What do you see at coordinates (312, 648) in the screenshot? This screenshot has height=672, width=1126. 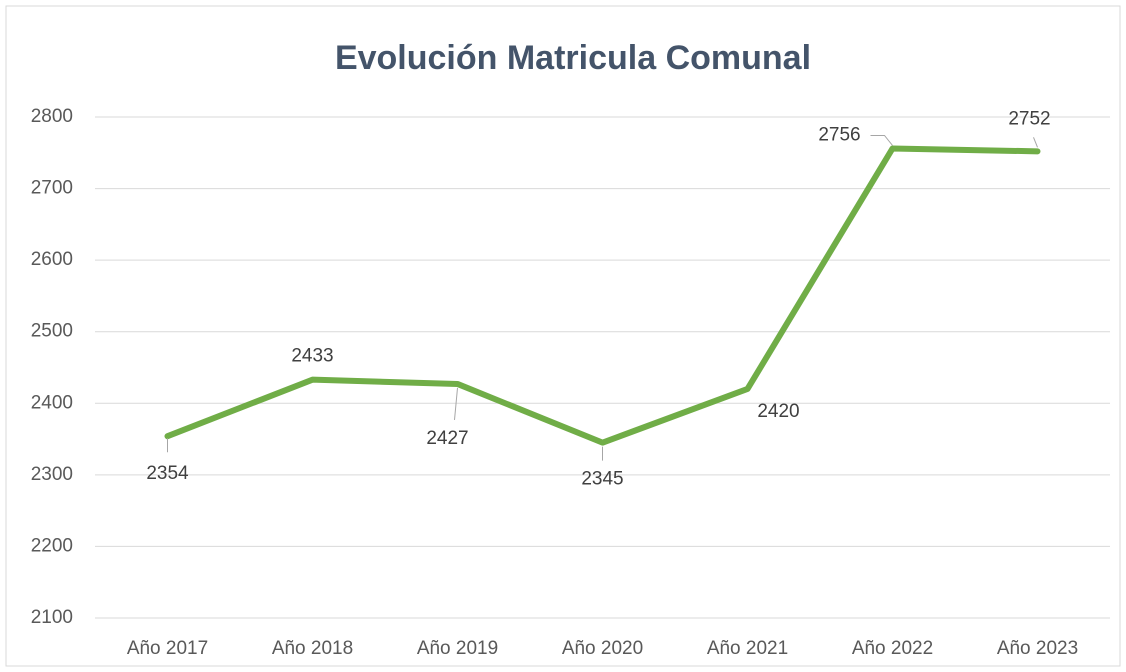 I see `x-tick-label: Año 2018` at bounding box center [312, 648].